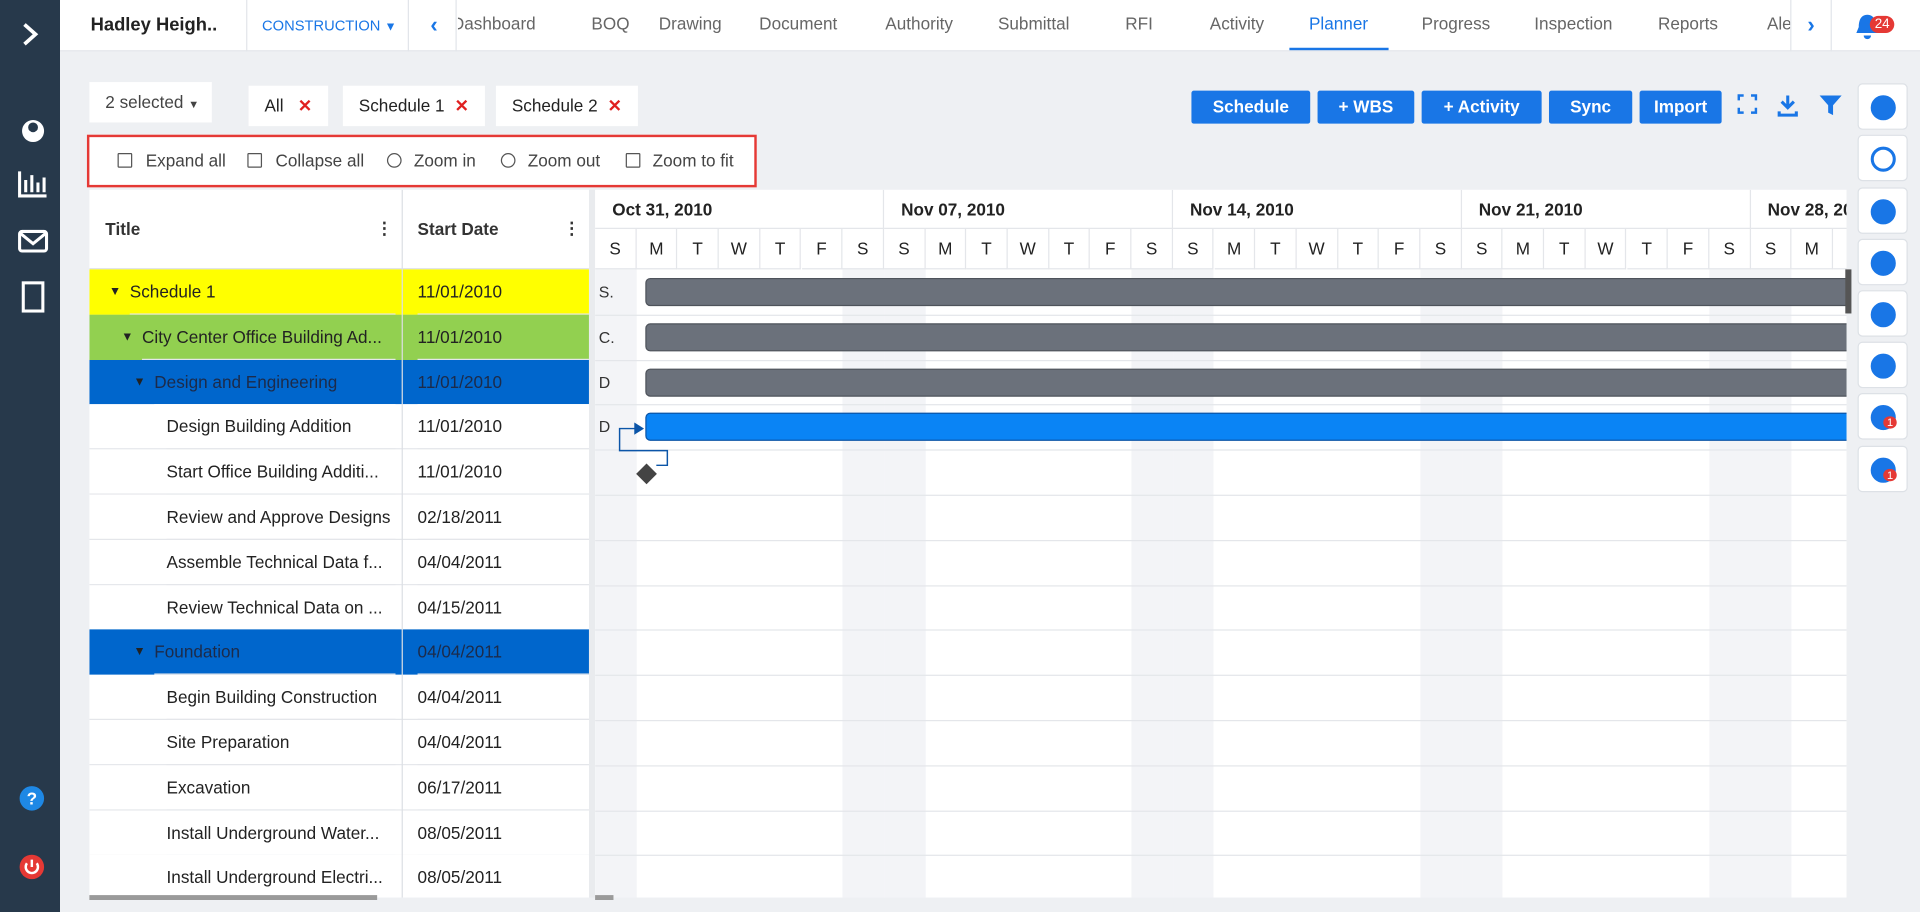 The width and height of the screenshot is (1920, 912). Describe the element at coordinates (1339, 49) in the screenshot. I see `active-tab-underline` at that location.